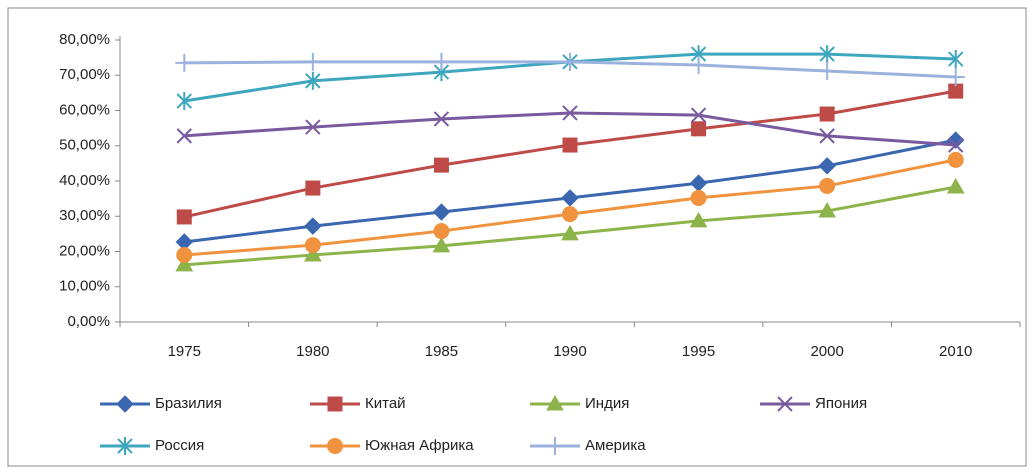 The height and width of the screenshot is (473, 1034). What do you see at coordinates (188, 403) in the screenshot?
I see `legend-label: Бразилия` at bounding box center [188, 403].